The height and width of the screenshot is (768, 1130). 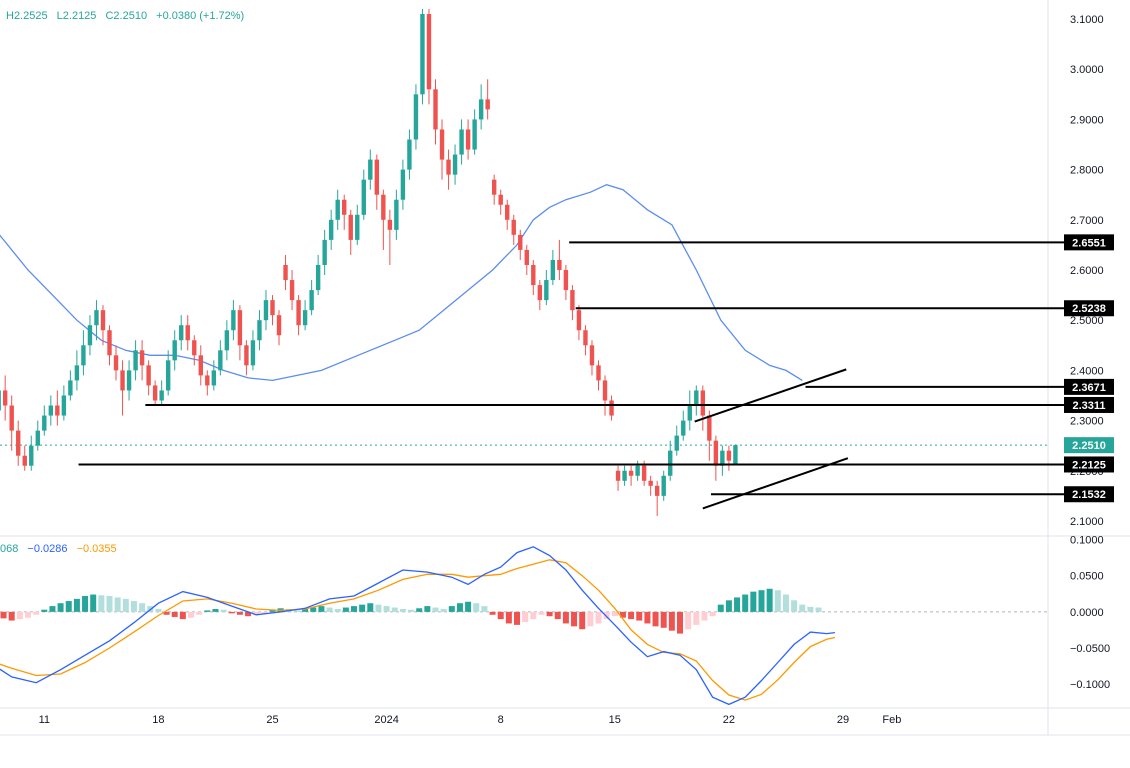 I want to click on macd-tick-label: 0.0000, so click(x=1087, y=613).